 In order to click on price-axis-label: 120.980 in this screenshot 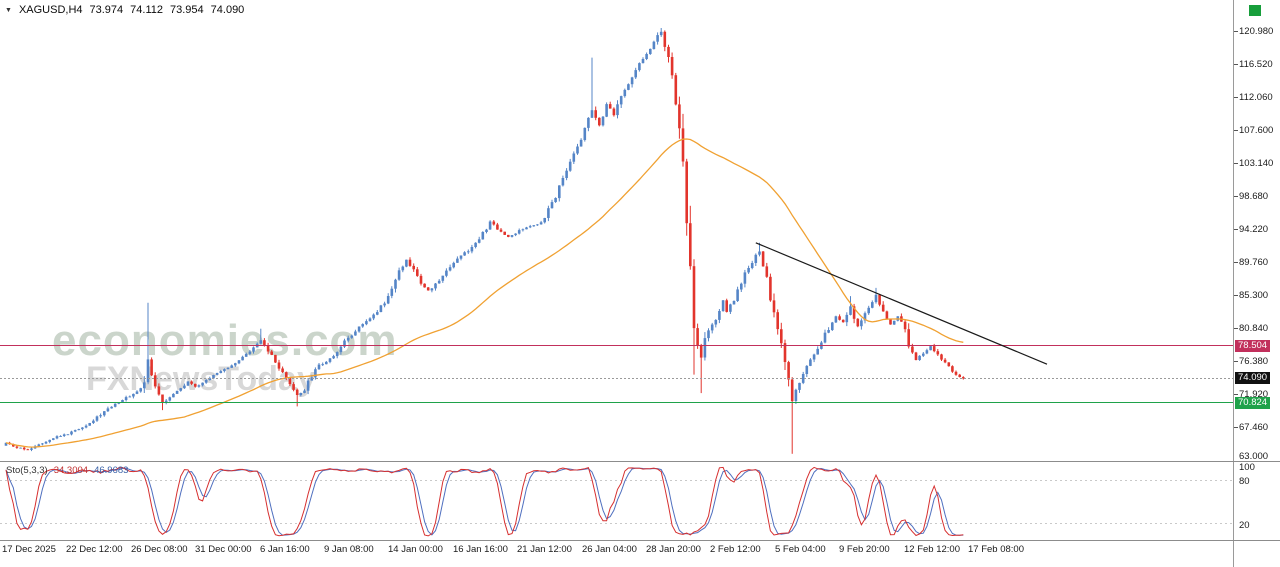, I will do `click(1256, 31)`.